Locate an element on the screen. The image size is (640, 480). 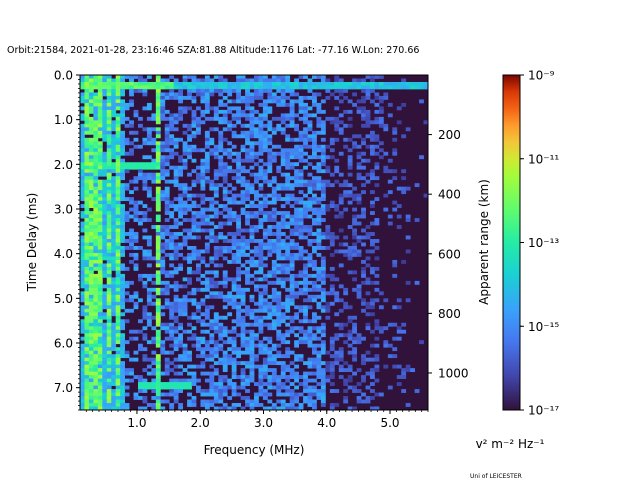
colorbar-tick-label: 10⁻¹⁷ is located at coordinates (543, 411).